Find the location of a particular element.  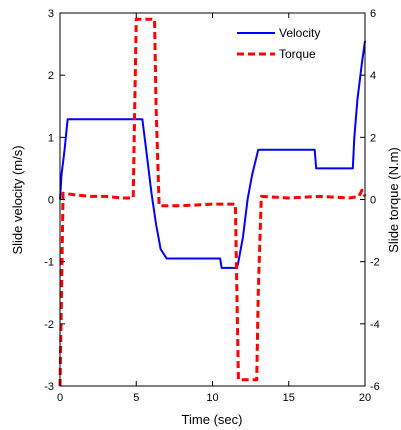

y2-tick-label: -6 is located at coordinates (375, 387).